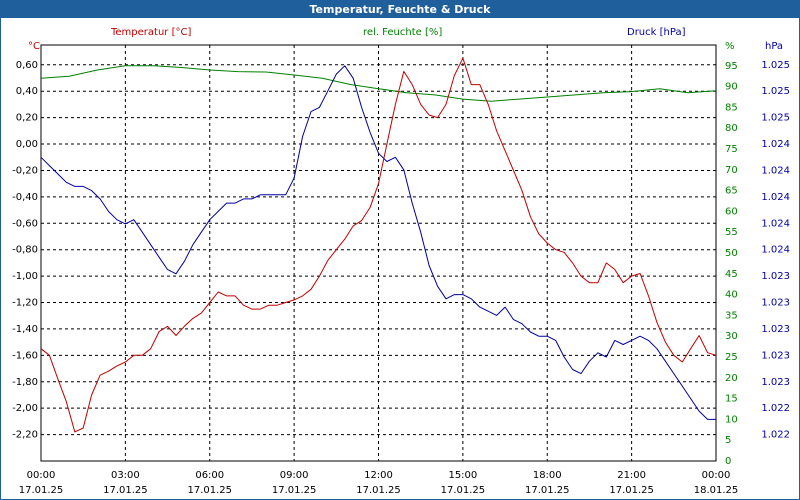 The image size is (800, 500). What do you see at coordinates (378, 83) in the screenshot?
I see `series-line-hum` at bounding box center [378, 83].